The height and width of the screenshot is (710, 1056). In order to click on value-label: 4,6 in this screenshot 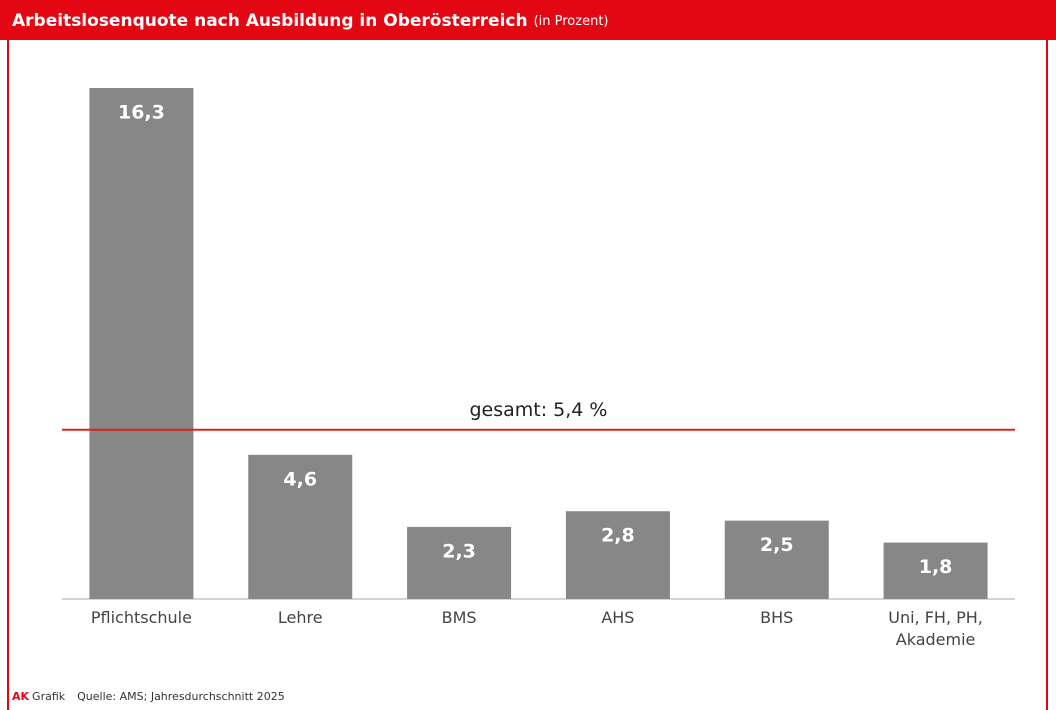, I will do `click(300, 479)`.